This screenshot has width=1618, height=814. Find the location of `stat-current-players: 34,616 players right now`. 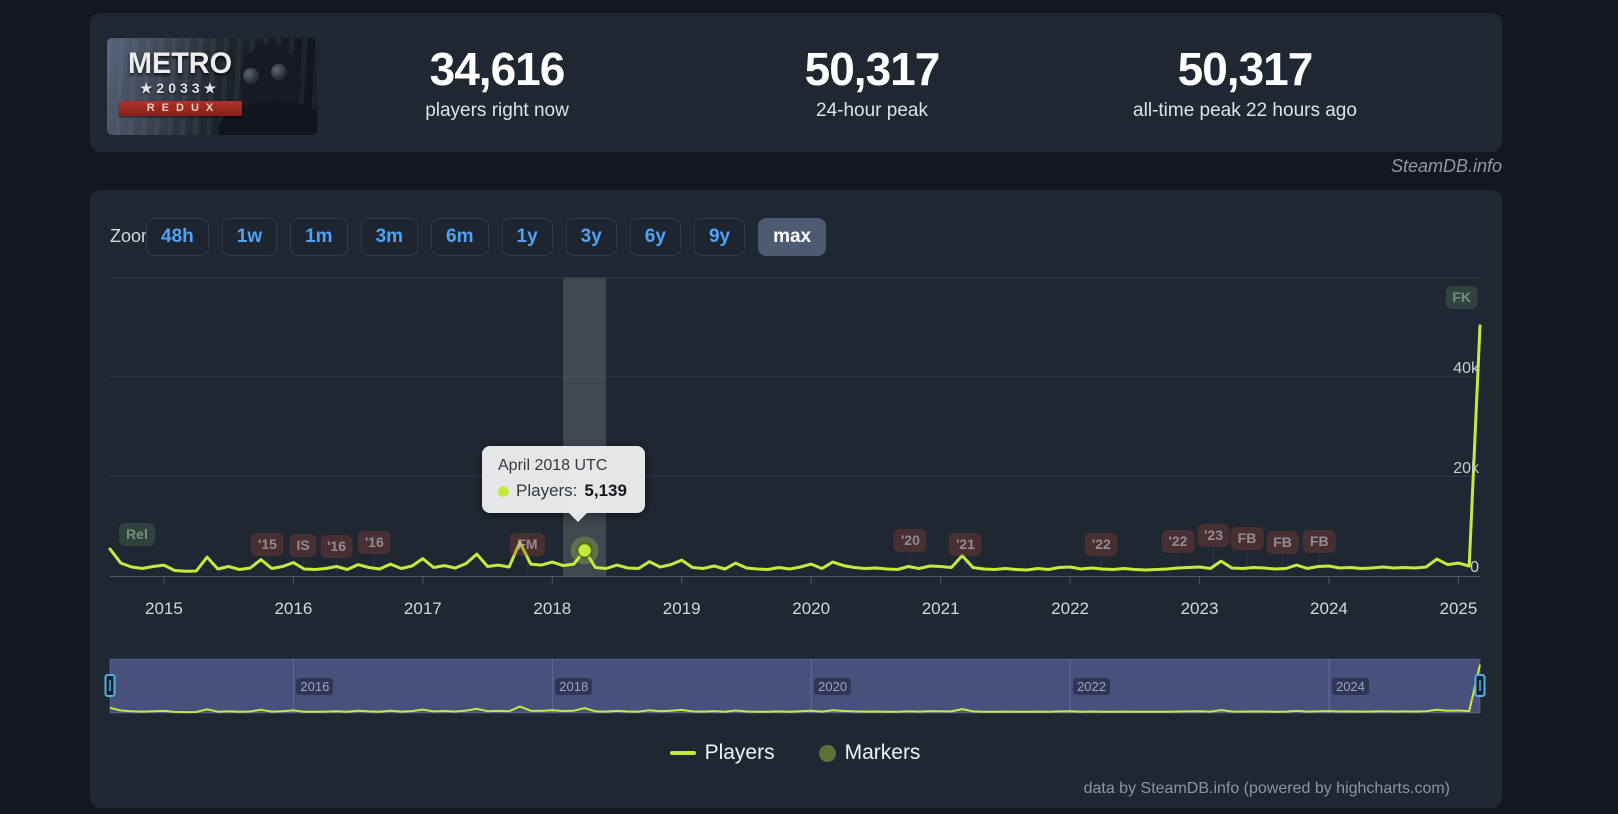

stat-current-players: 34,616 players right now is located at coordinates (497, 82).